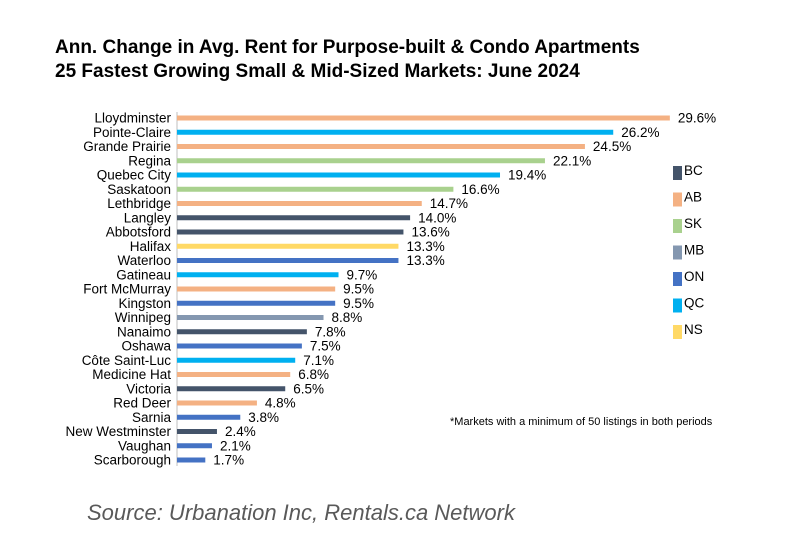 This screenshot has width=800, height=549. I want to click on legend-label: MB, so click(694, 250).